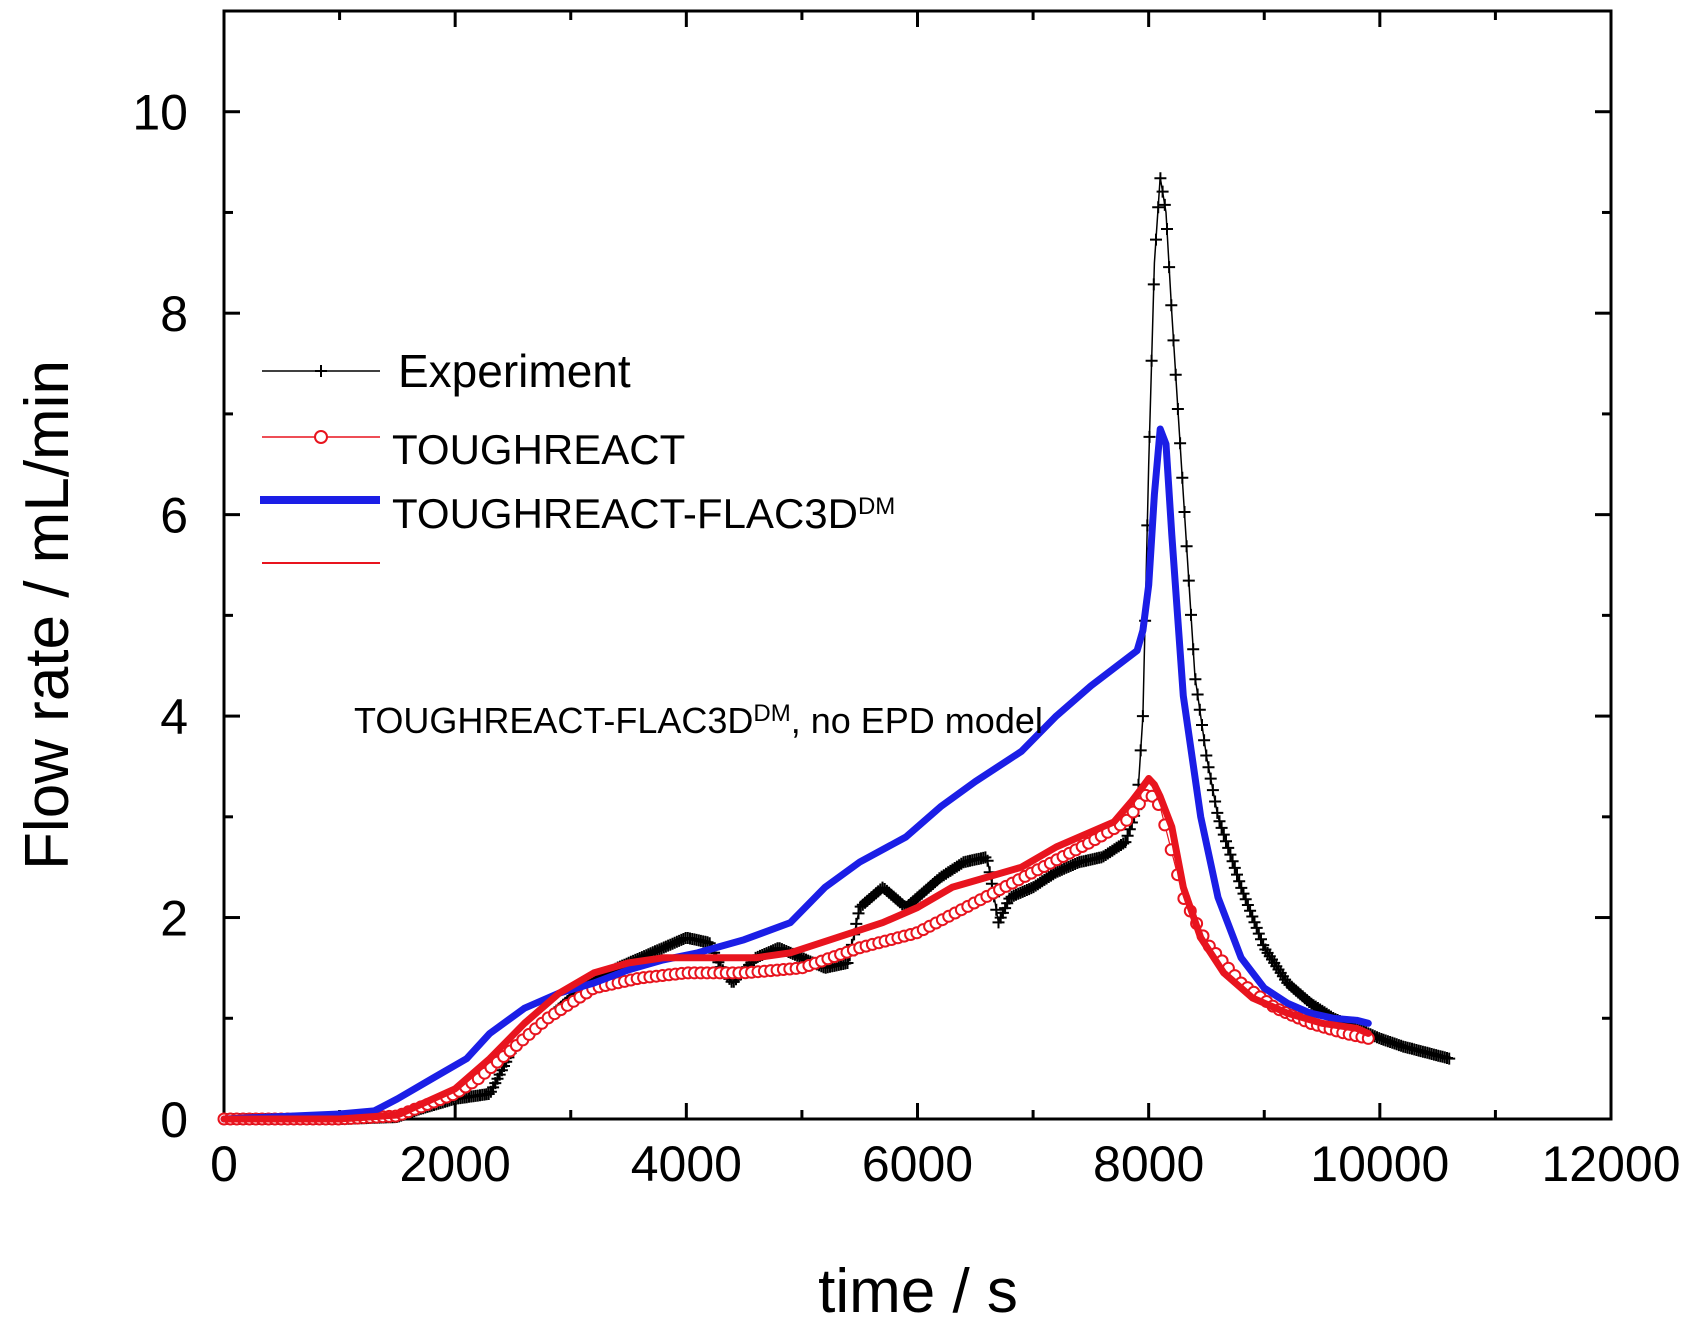 The height and width of the screenshot is (1332, 1703). I want to click on y-tick-label: 0, so click(174, 1120).